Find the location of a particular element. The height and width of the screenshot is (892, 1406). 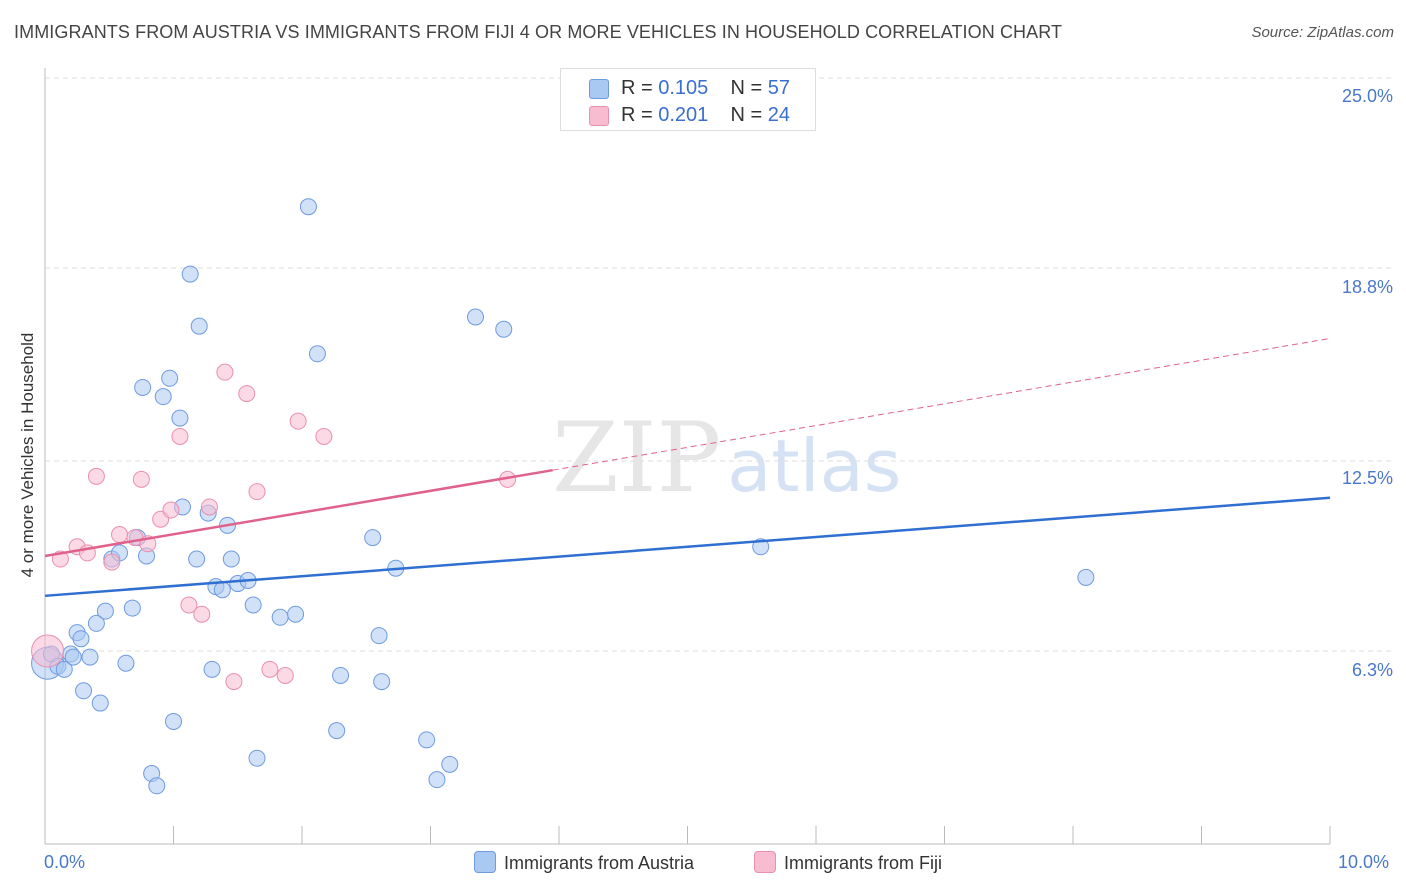

source-label: Source: ZipAtlas.com is located at coordinates (1322, 32).